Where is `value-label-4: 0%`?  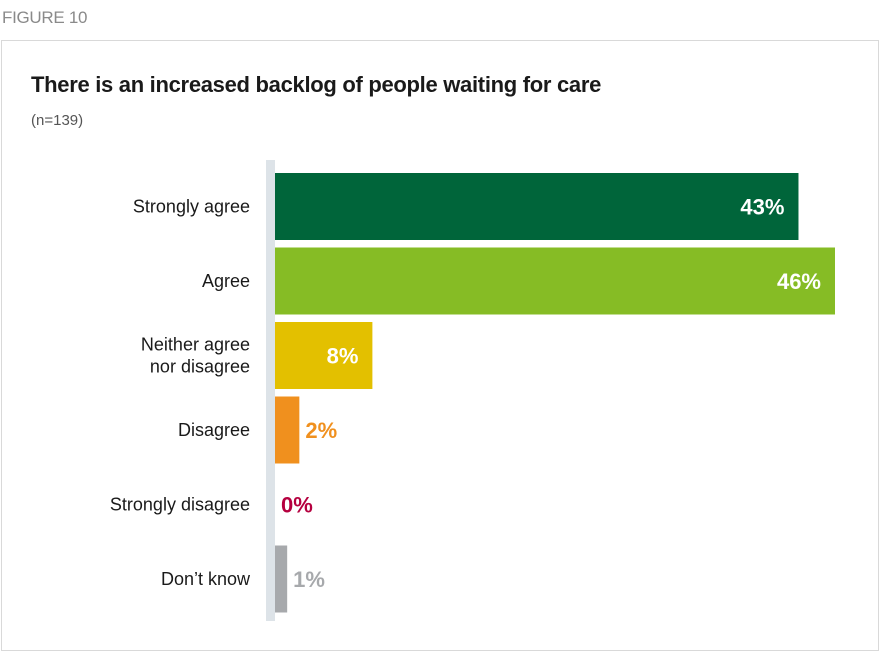
value-label-4: 0% is located at coordinates (297, 505).